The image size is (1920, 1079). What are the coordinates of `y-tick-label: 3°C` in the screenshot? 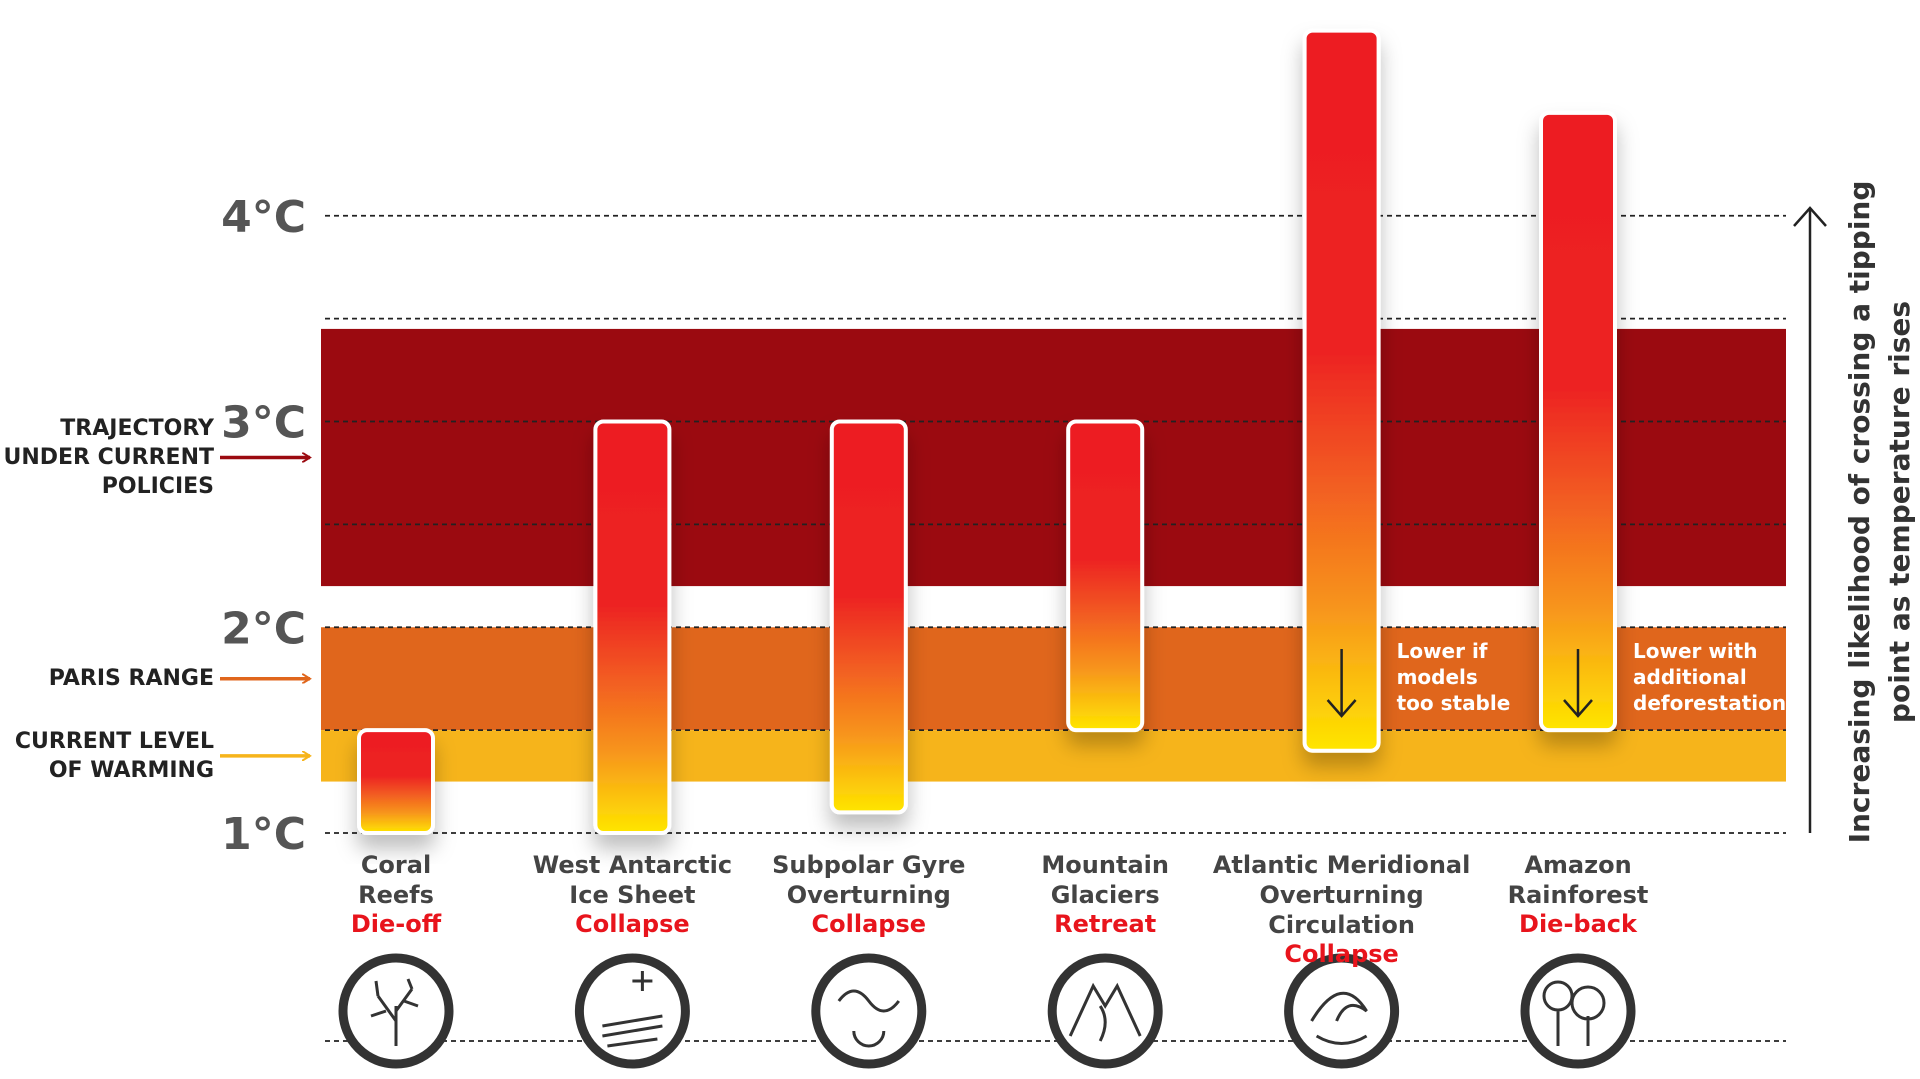 It's located at (263, 423).